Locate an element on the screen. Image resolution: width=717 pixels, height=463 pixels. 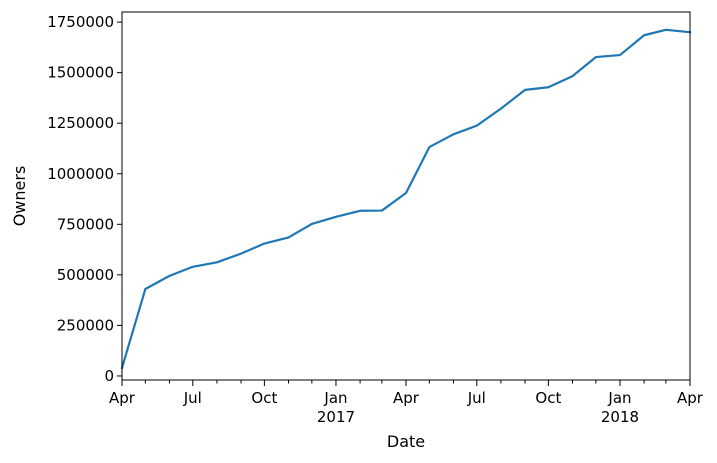
y-tick-label: 1250000 is located at coordinates (80, 123).